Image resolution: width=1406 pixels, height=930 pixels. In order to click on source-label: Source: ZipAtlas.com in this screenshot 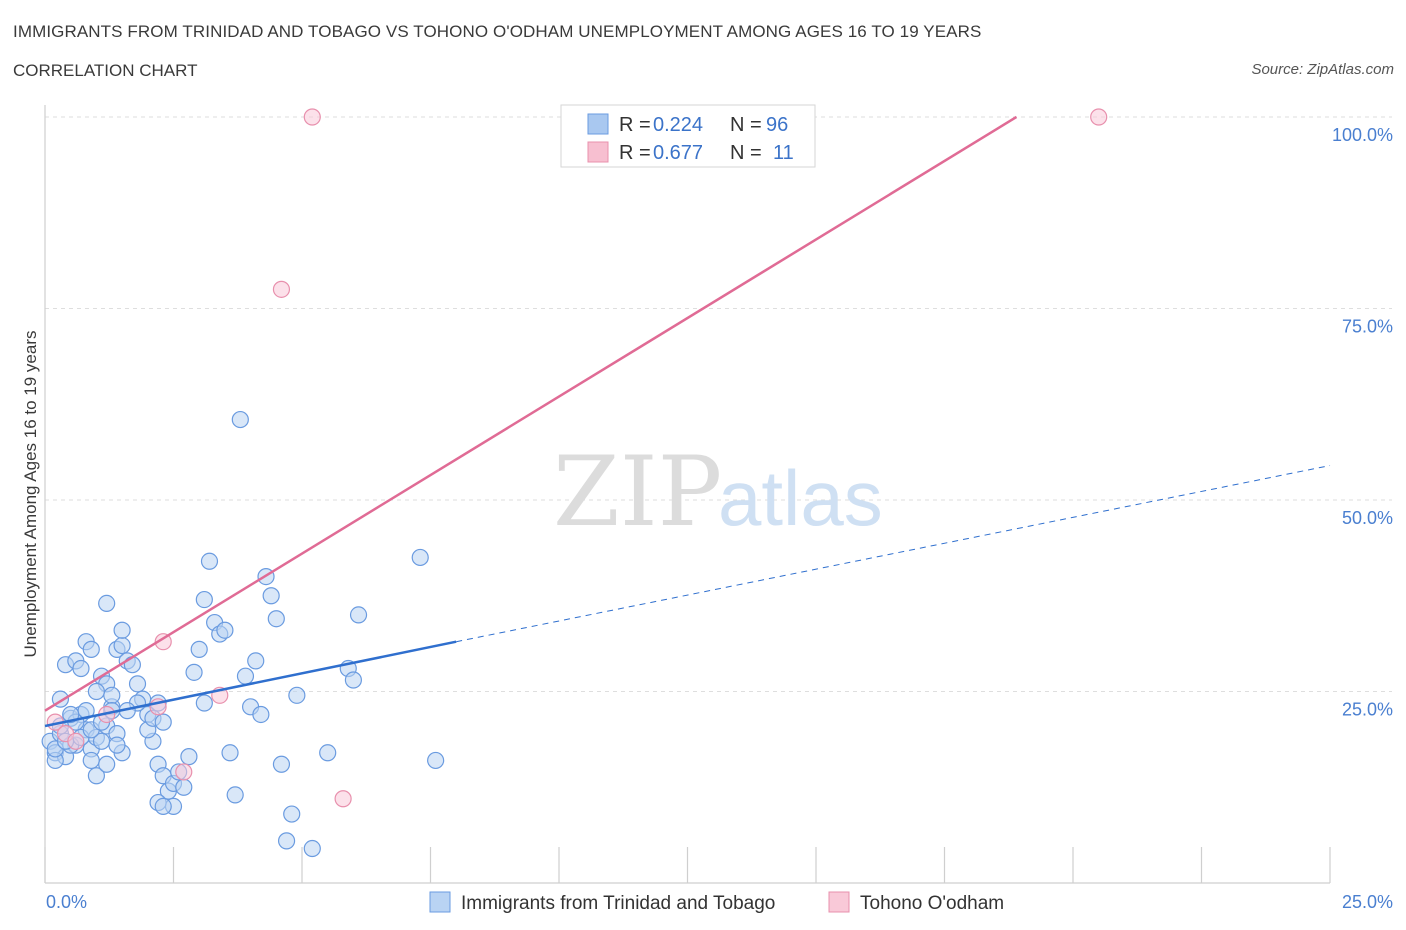, I will do `click(1322, 69)`.